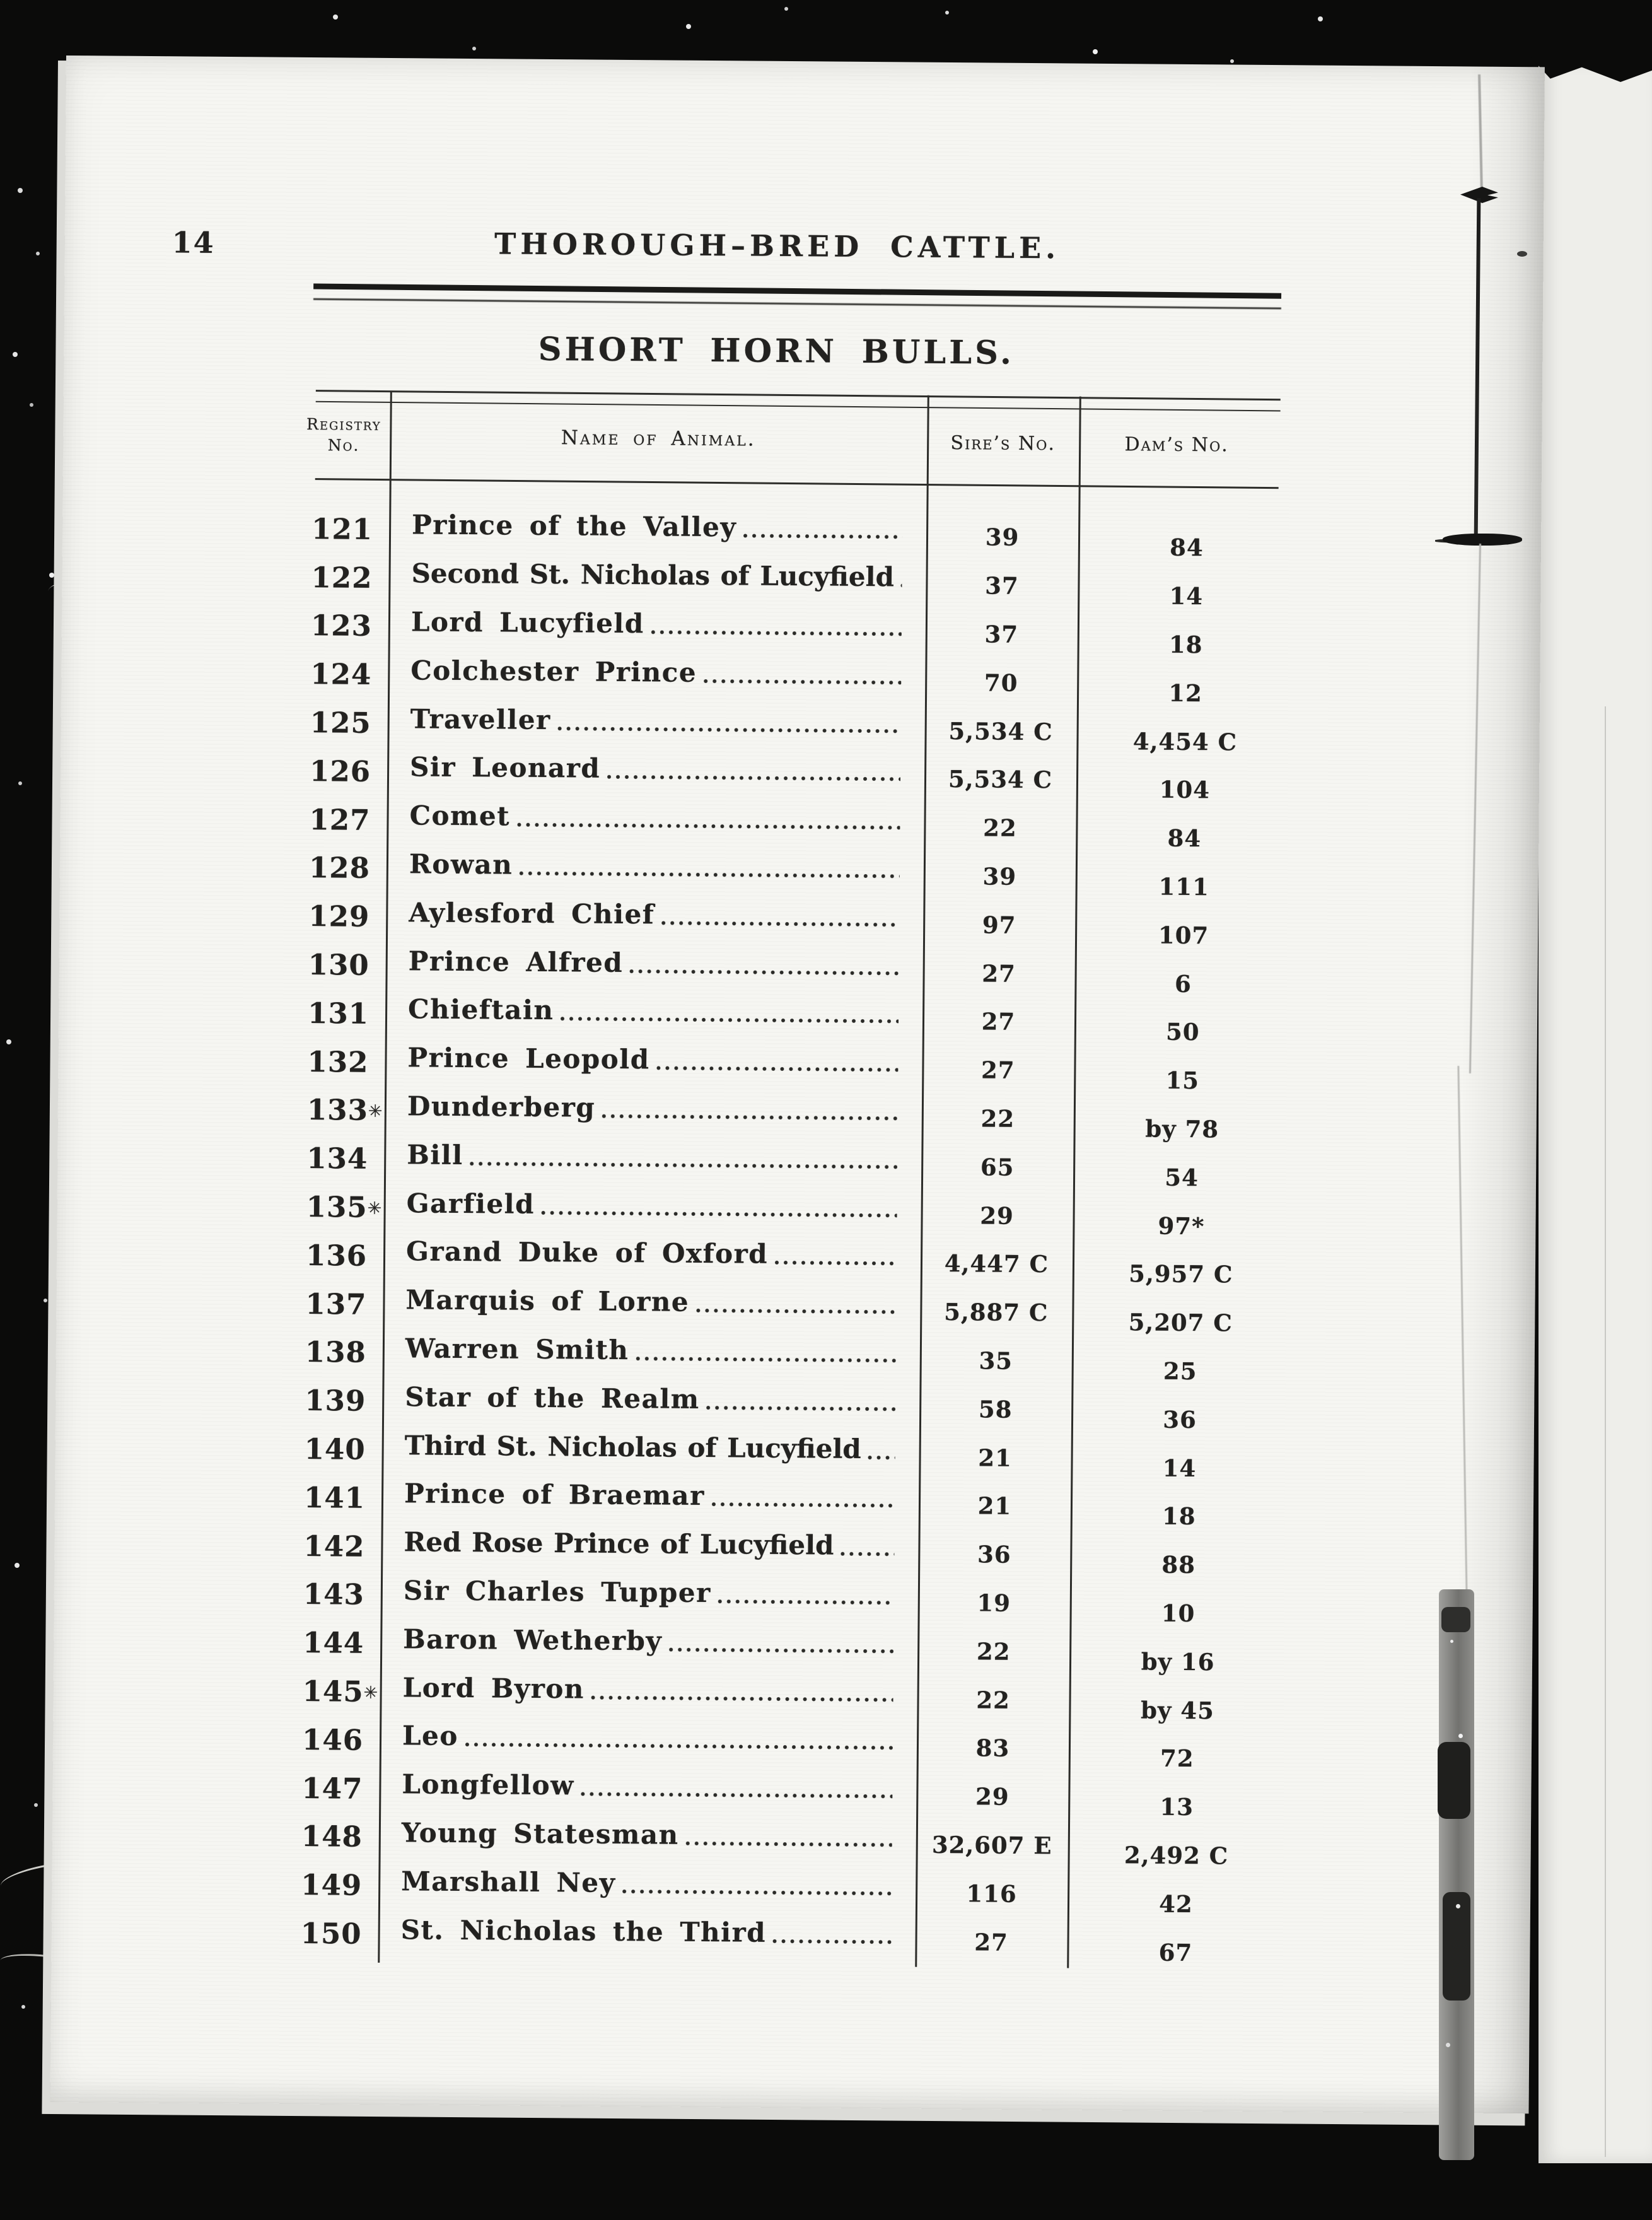 This screenshot has width=1652, height=2220. Describe the element at coordinates (650, 1499) in the screenshot. I see `name-cell: Prince of Braemar` at that location.